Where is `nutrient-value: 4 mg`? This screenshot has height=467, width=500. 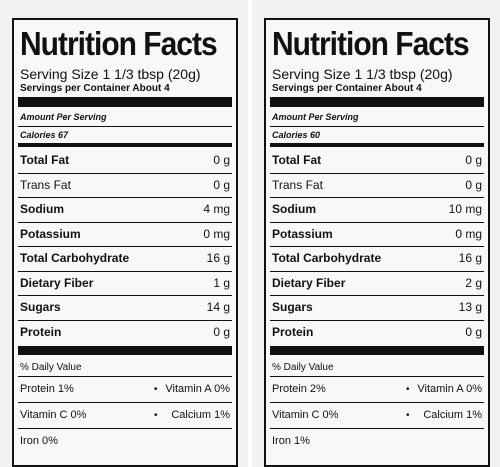
nutrient-value: 4 mg is located at coordinates (216, 209).